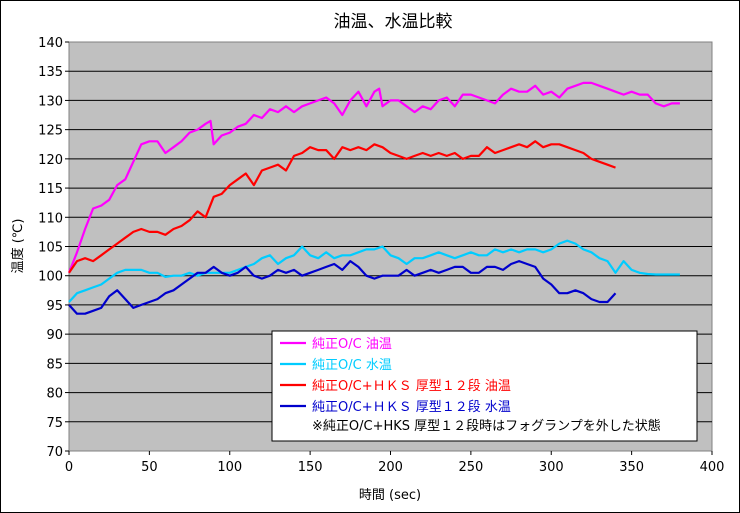 The width and height of the screenshot is (740, 513). What do you see at coordinates (411, 407) in the screenshot?
I see `legend-label-4: 純正O/C+ＨＫＳ 厚型１２段 水温` at bounding box center [411, 407].